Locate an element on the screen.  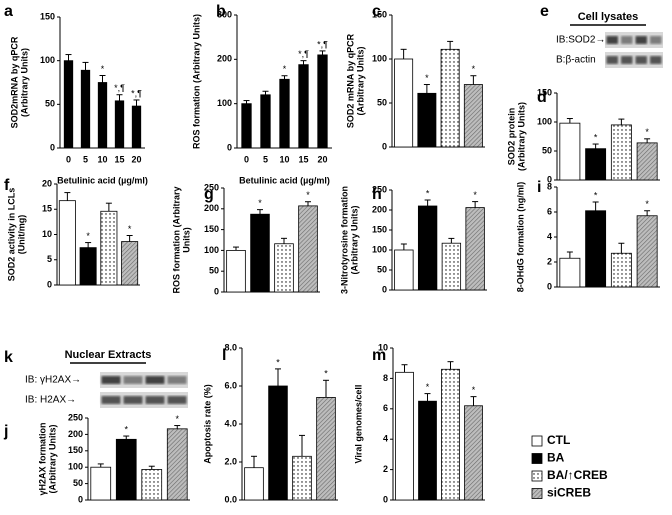
panel-label: f is located at coordinates (7, 185).